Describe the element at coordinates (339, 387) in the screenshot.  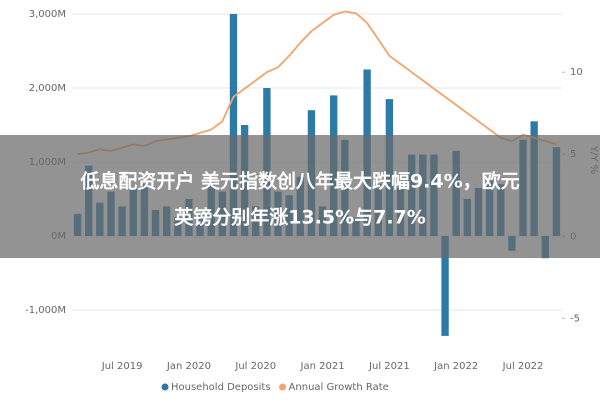
I see `legend-label: Annual Growth Rate` at that location.